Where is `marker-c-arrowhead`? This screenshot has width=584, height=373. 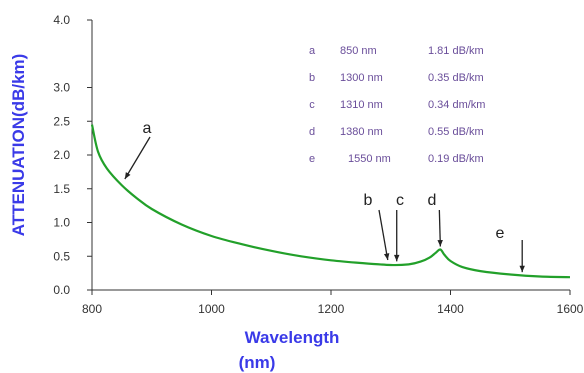
marker-c-arrowhead is located at coordinates (396, 258).